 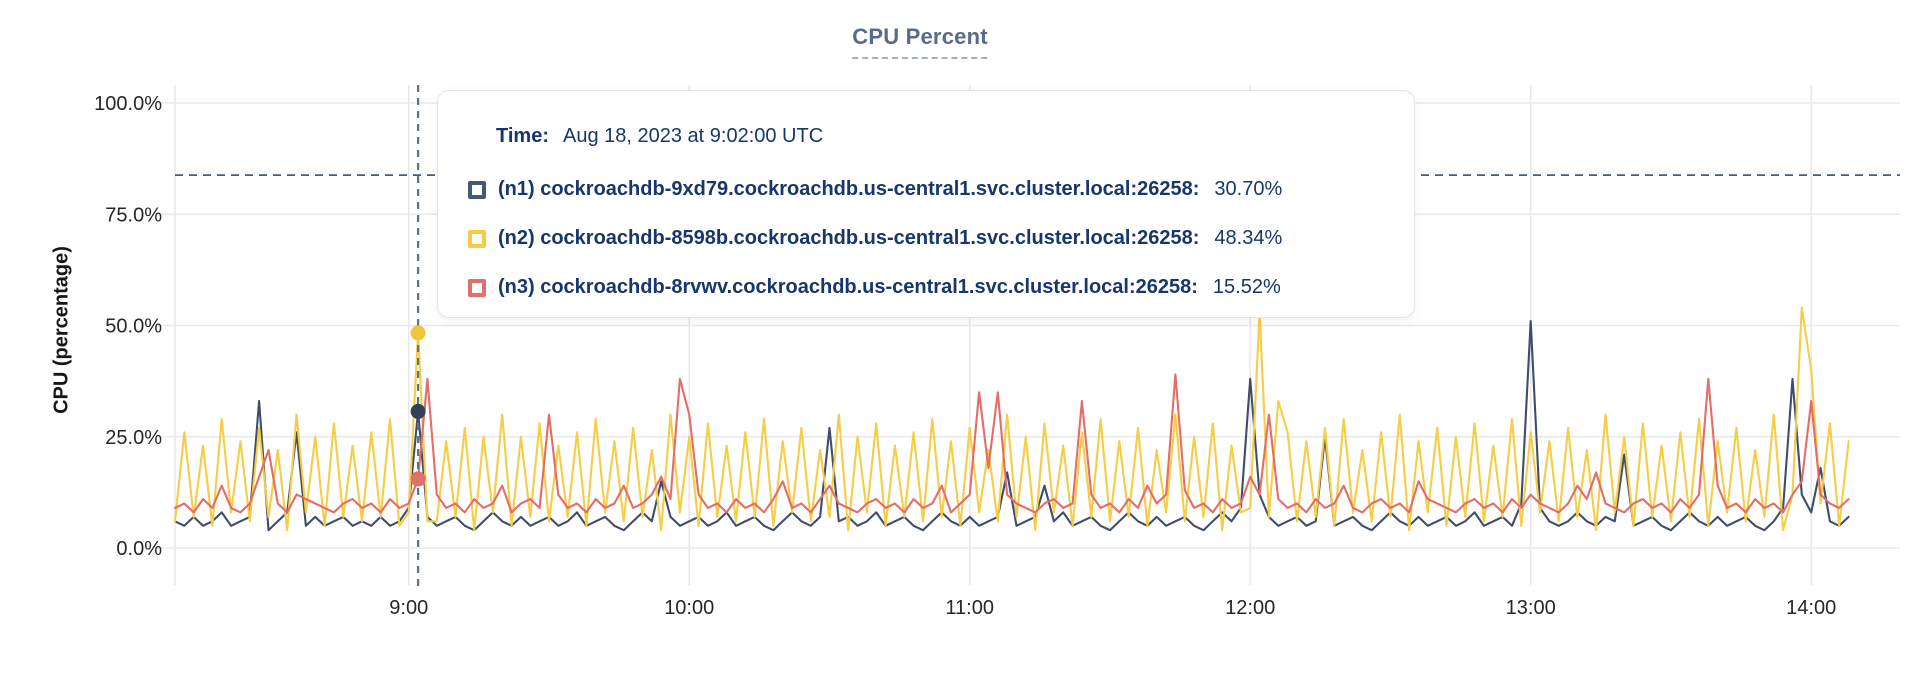 I want to click on tooltip-time-row: Time: Aug 18, 2023 at 9:02:00 UTC, so click(x=937, y=136).